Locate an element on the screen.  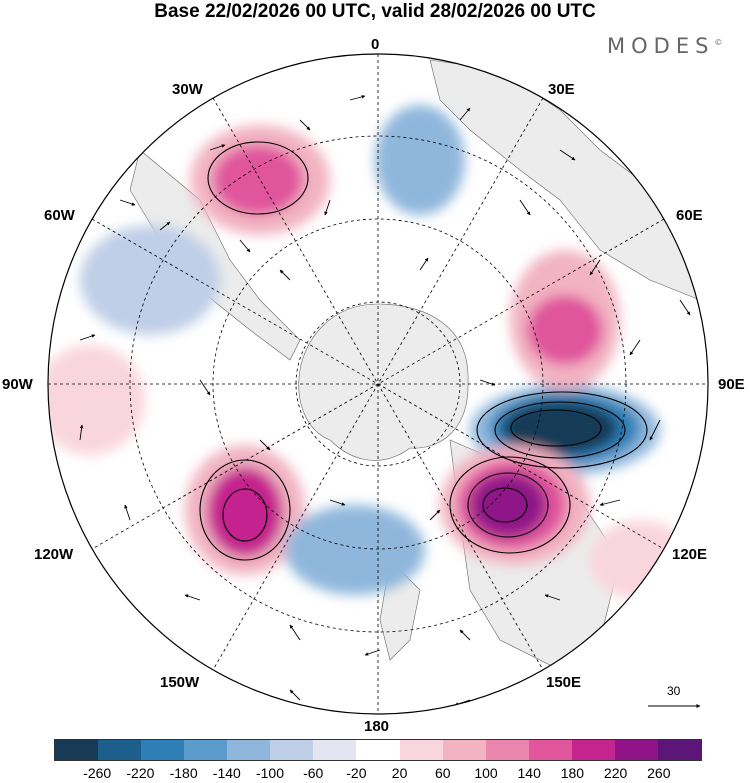
lon-label-30e: 30E is located at coordinates (561, 89).